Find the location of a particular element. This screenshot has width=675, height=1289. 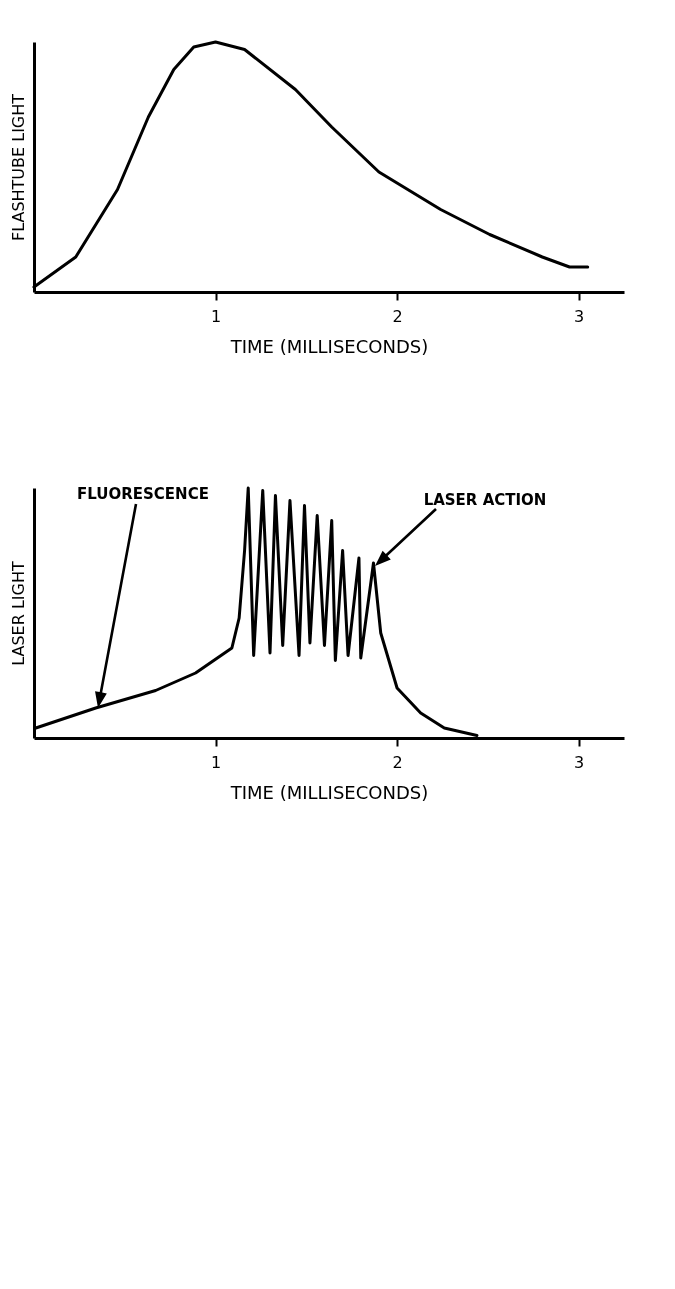

y-axis-title: FLASHTUBE LIGHT is located at coordinates (18, 167).